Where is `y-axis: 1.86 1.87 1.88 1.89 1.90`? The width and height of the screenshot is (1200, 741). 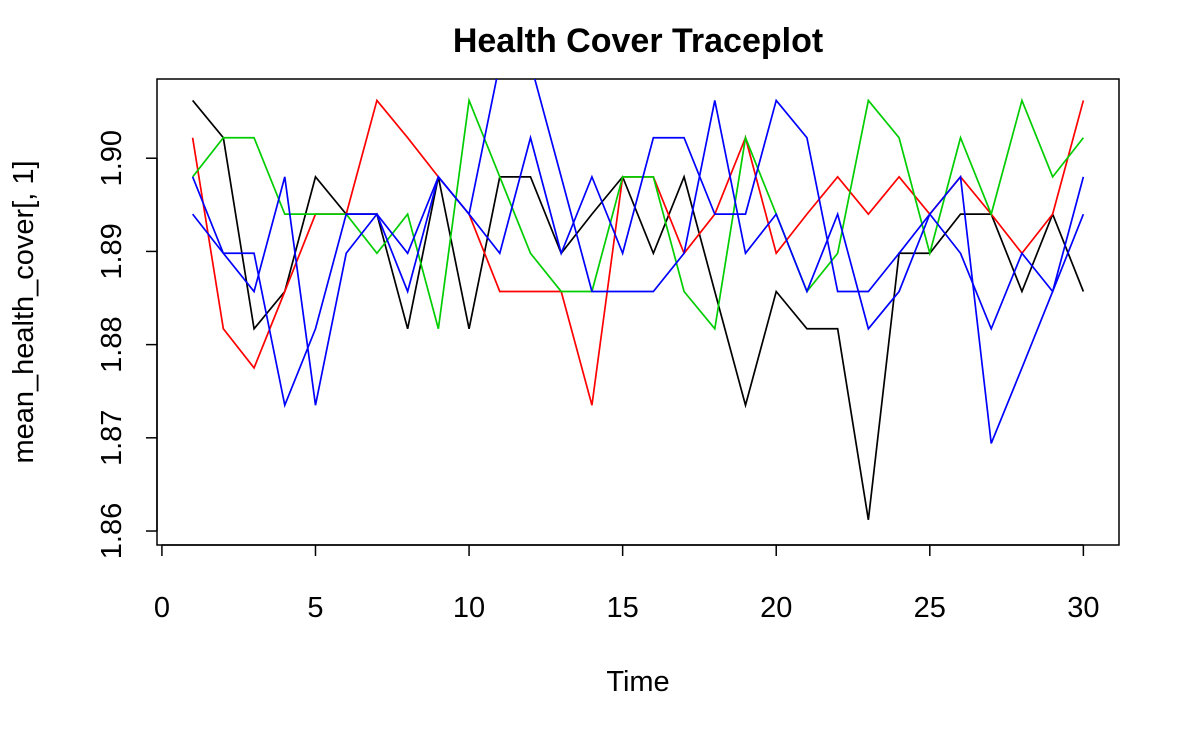
y-axis: 1.86 1.87 1.88 1.89 1.90 is located at coordinates (127, 344).